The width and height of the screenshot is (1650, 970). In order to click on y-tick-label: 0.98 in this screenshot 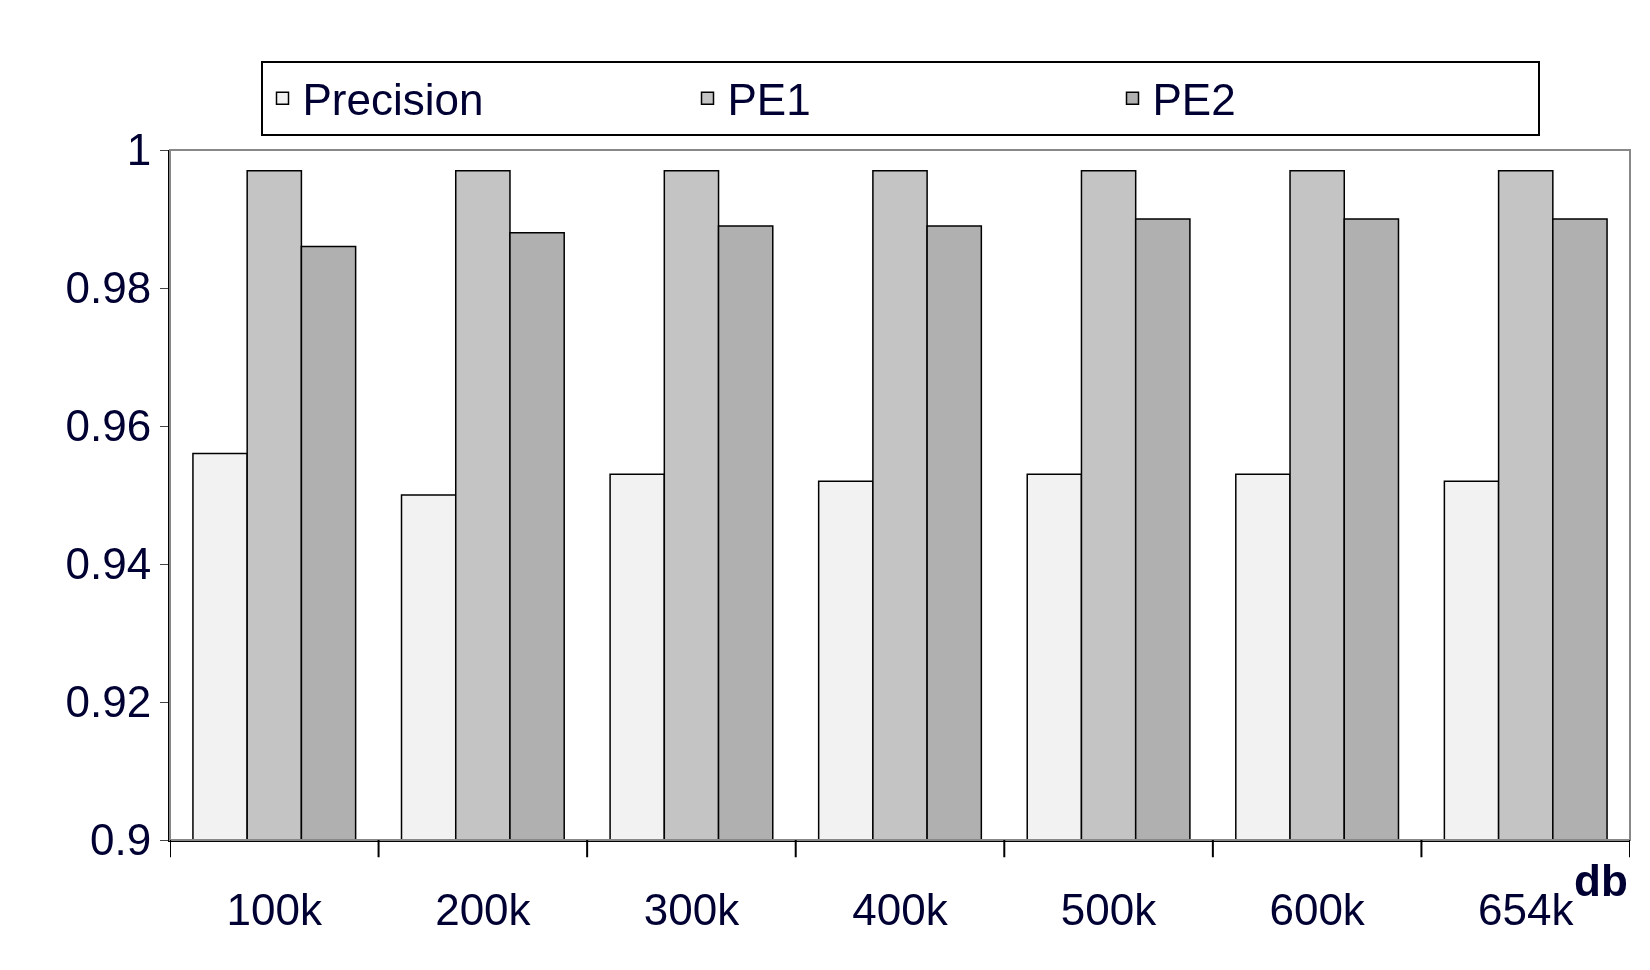, I will do `click(108, 288)`.